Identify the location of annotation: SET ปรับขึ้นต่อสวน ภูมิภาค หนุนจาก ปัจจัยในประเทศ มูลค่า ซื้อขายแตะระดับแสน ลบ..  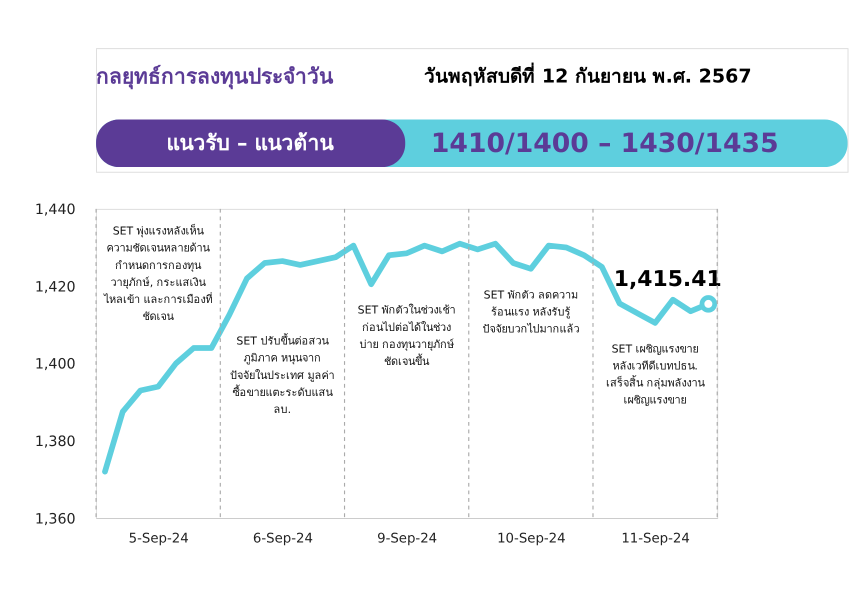
(282, 374).